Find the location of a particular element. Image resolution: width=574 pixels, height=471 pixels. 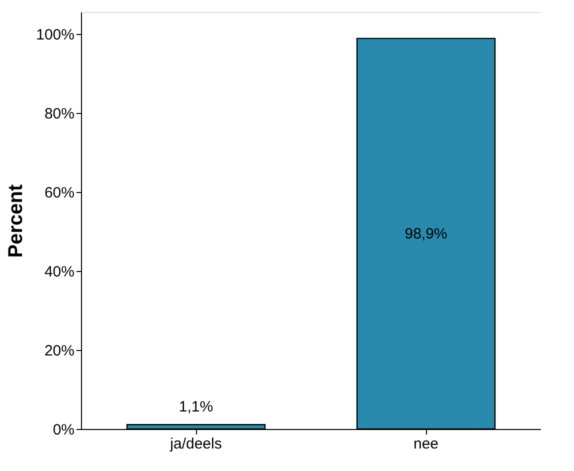

y-tick-label: 100% is located at coordinates (55, 35).